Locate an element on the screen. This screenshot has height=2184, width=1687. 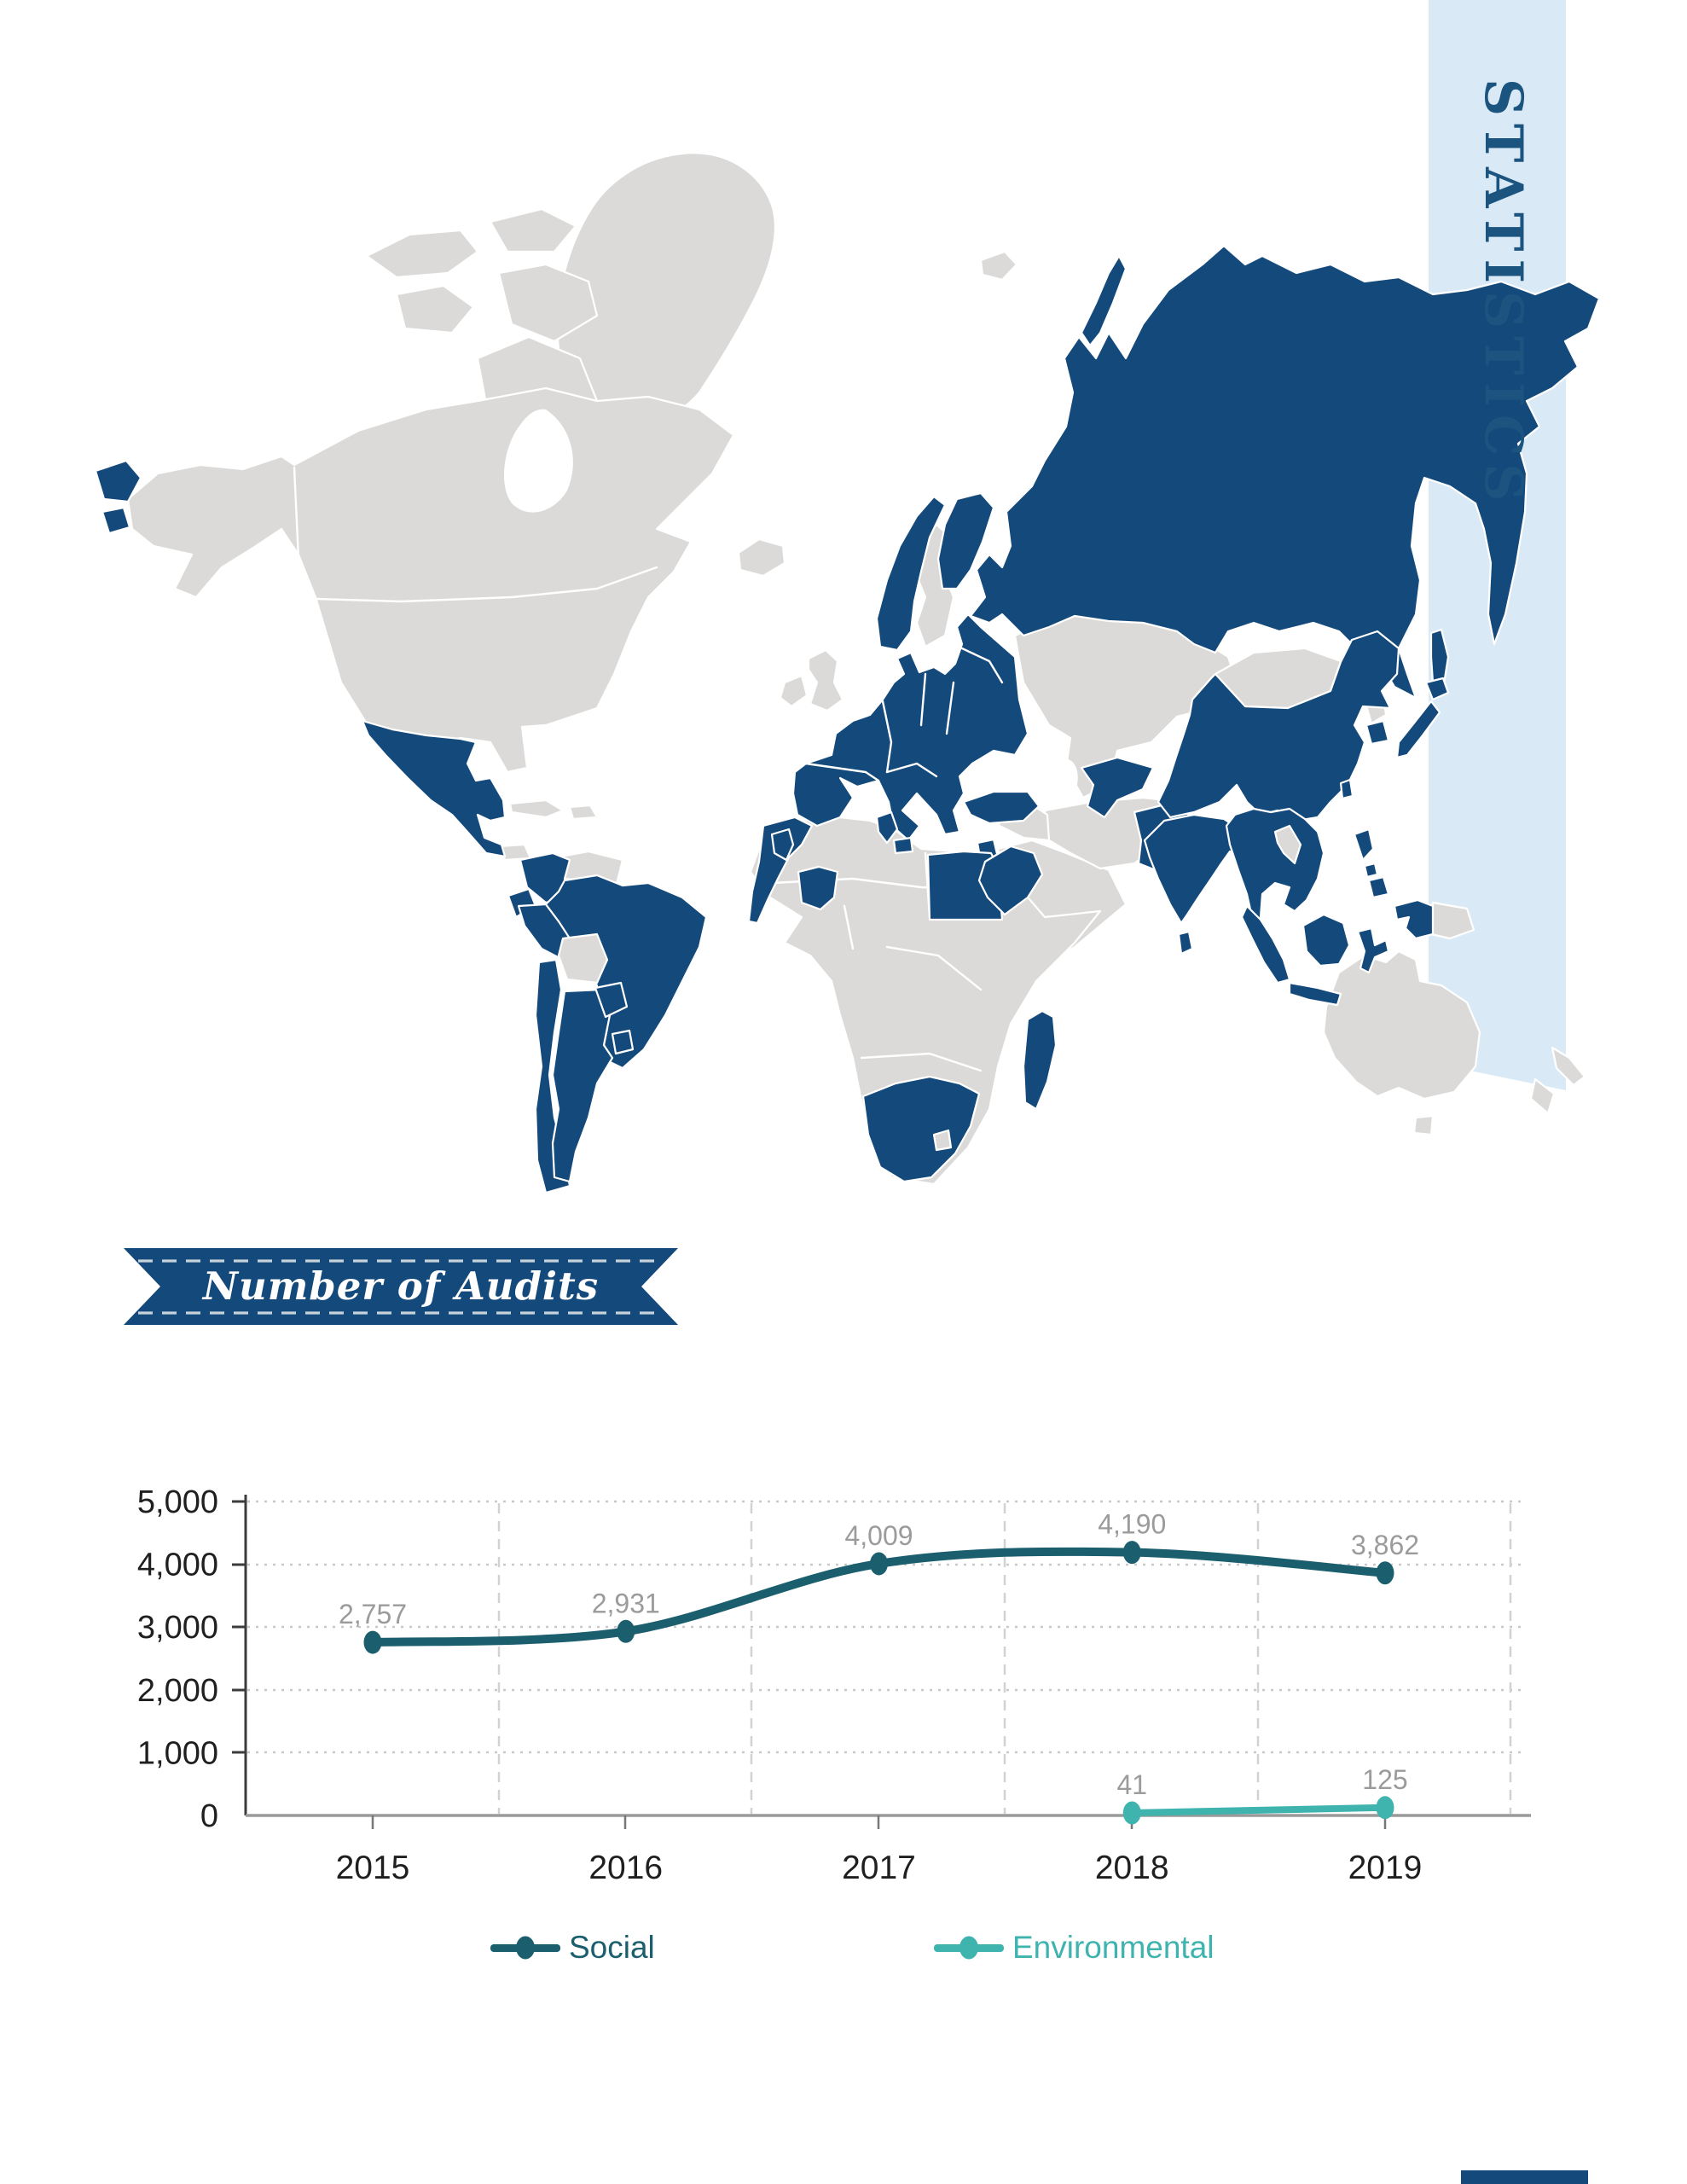
social-point-2019 is located at coordinates (1385, 1573).